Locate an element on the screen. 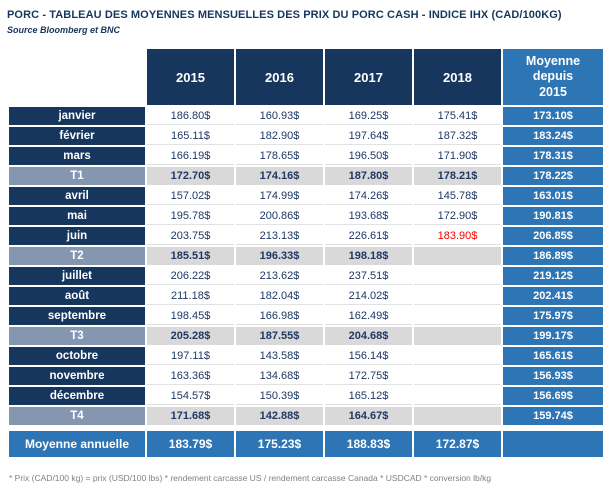 Image resolution: width=612 pixels, height=504 pixels. table-row: septembre 198.45$ 166.98$ 162.49$ 175.97$ is located at coordinates (306, 316).